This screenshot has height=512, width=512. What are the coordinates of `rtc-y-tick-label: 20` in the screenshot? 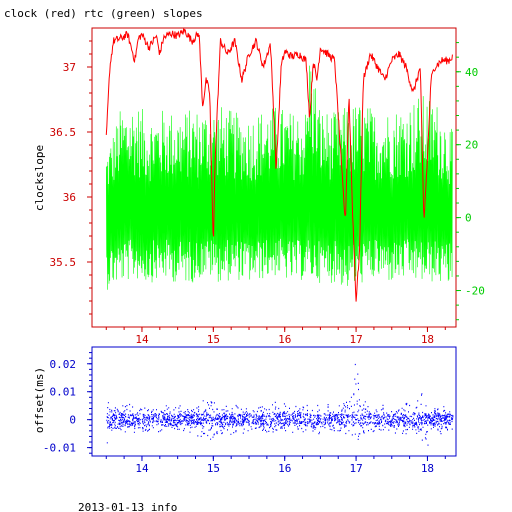 It's located at (471, 145).